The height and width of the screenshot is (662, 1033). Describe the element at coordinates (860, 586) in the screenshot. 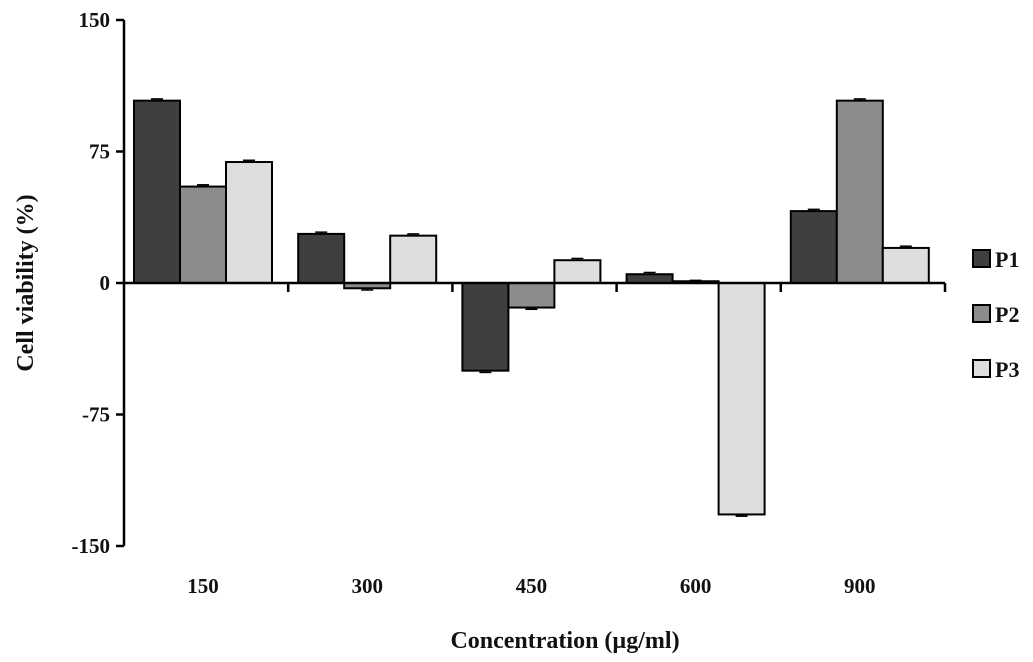

I see `x-tick-label-900: 900` at that location.